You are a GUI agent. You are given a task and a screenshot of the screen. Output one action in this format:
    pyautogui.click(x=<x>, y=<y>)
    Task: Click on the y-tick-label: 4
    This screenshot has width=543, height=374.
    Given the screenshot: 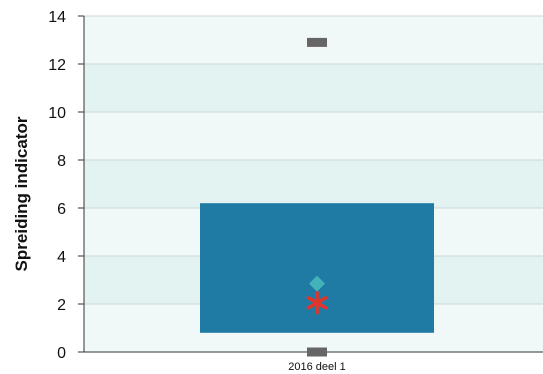 What is the action you would take?
    pyautogui.click(x=61, y=257)
    